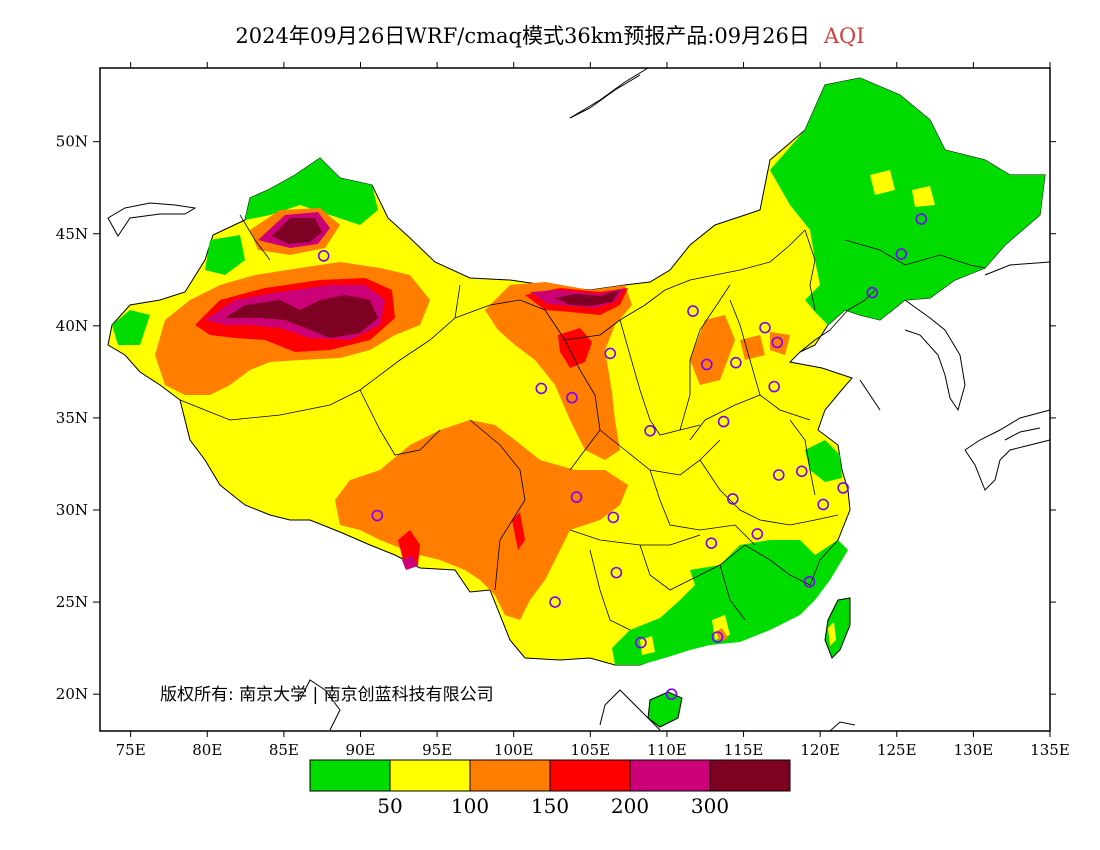 This screenshot has height=850, width=1100. What do you see at coordinates (974, 750) in the screenshot?
I see `lon-tick-label: 130E` at bounding box center [974, 750].